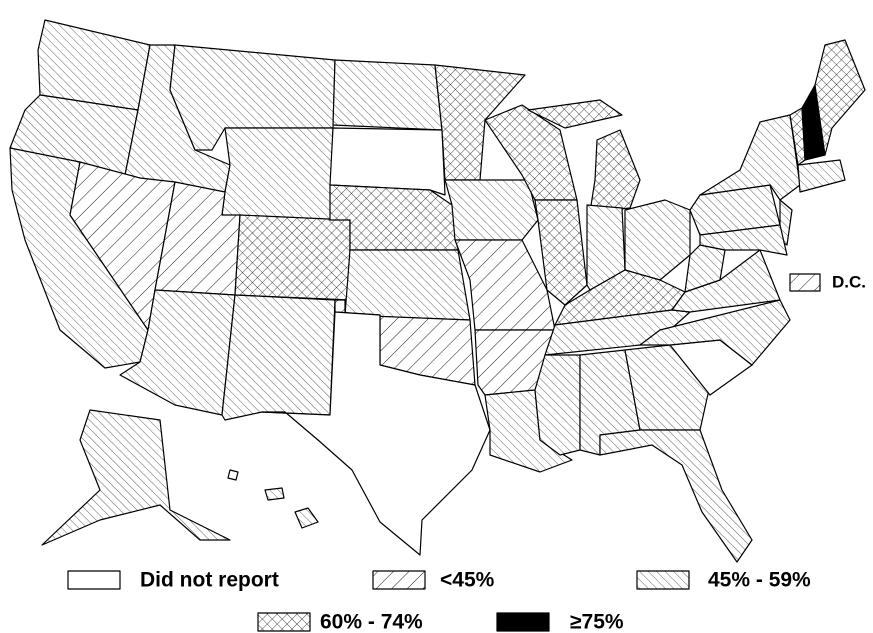  I want to click on dc-swatch, so click(805, 282).